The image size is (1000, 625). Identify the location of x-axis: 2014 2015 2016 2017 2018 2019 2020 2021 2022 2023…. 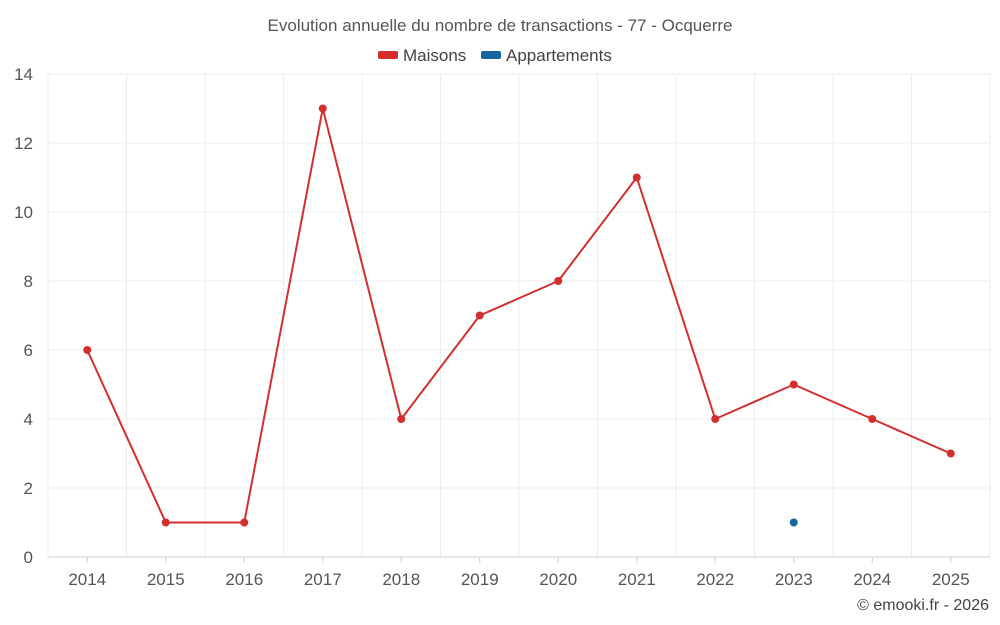
(519, 572).